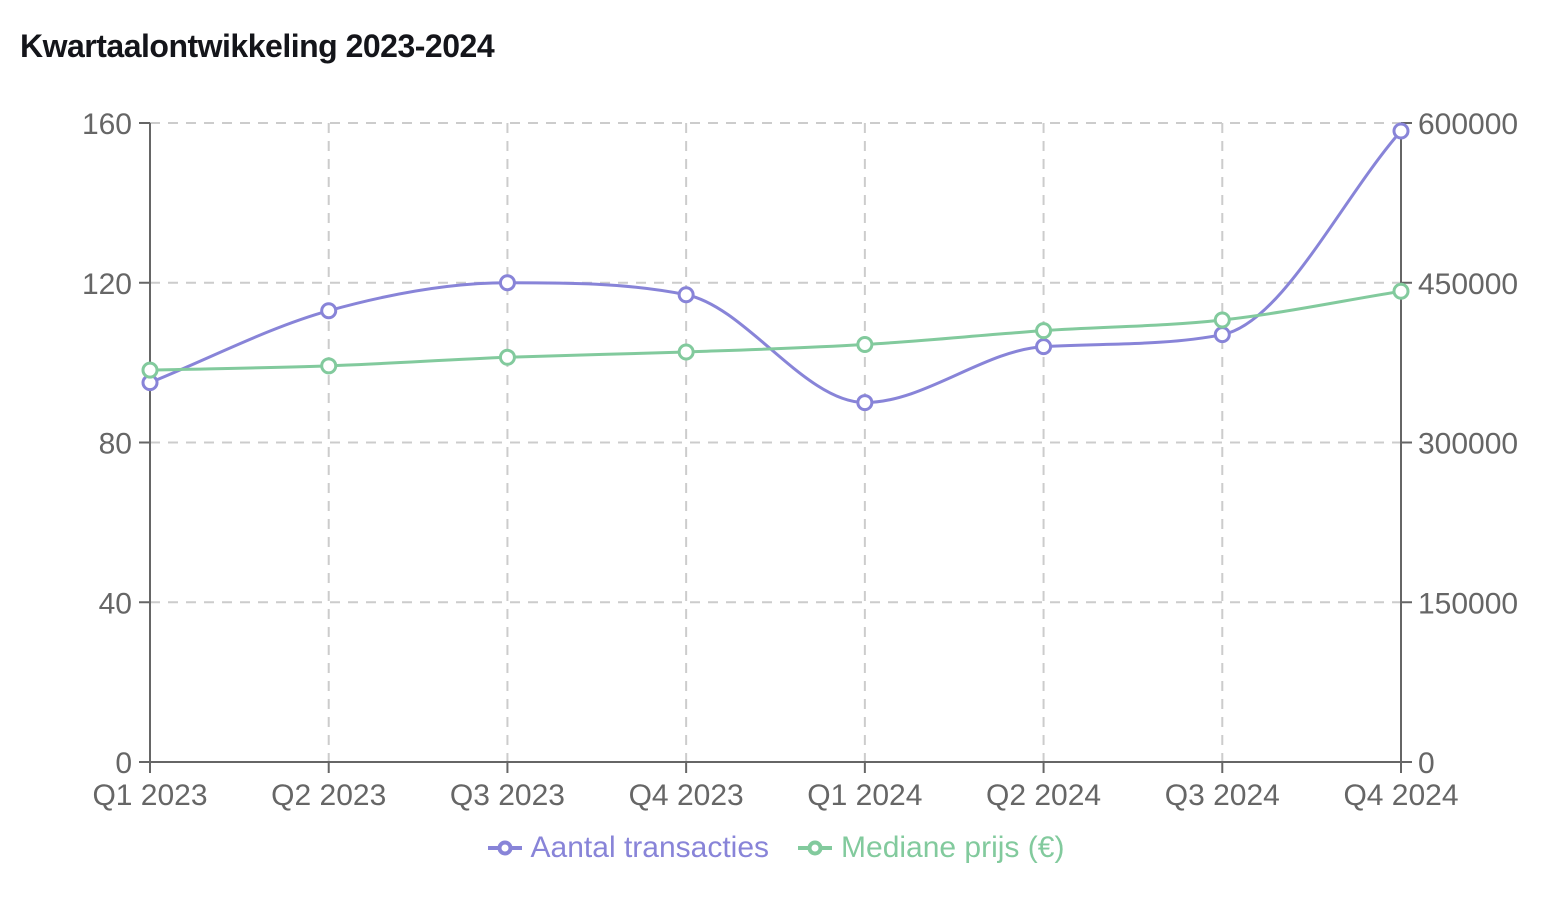 The image size is (1556, 898). I want to click on legend-label: Mediane prijs (€), so click(953, 847).